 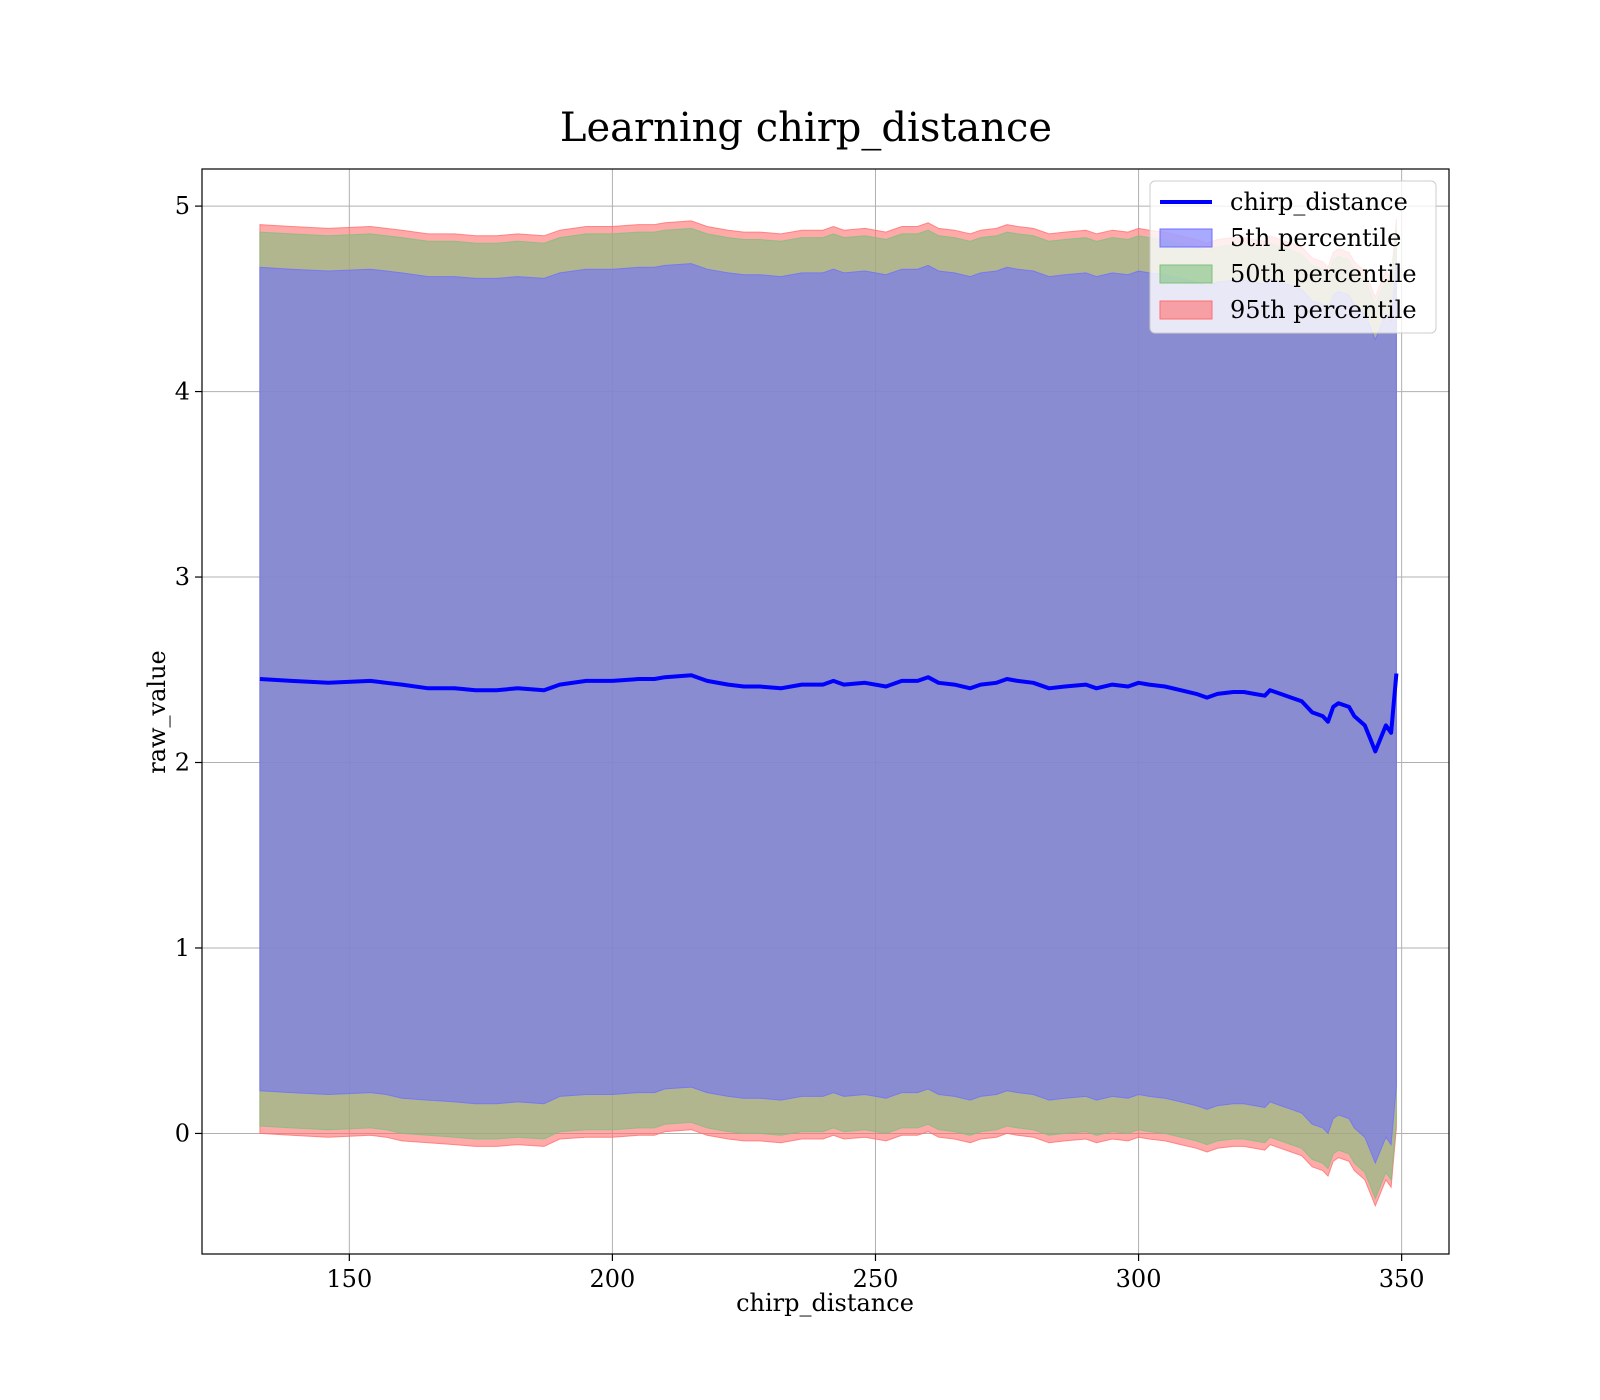 I want to click on y-tick-label: 0, so click(x=182, y=1133).